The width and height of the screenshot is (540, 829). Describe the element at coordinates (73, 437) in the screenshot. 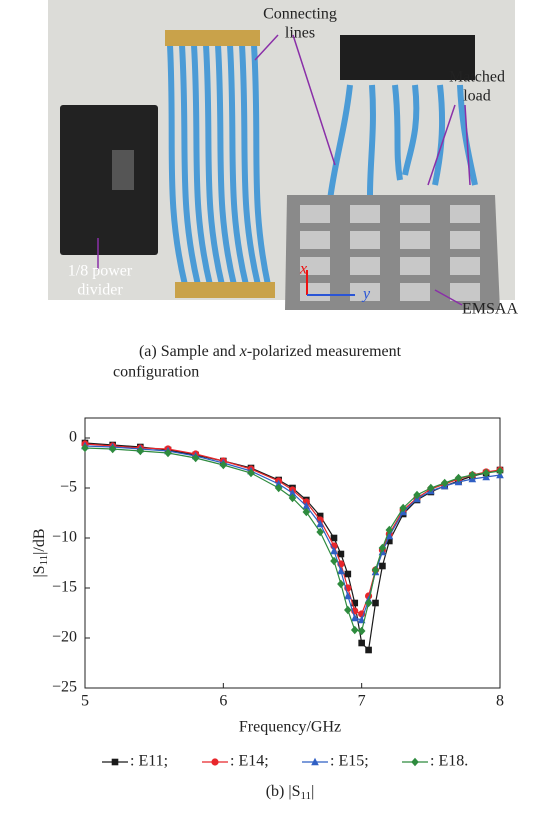

I see `y-tick-label: 0` at that location.